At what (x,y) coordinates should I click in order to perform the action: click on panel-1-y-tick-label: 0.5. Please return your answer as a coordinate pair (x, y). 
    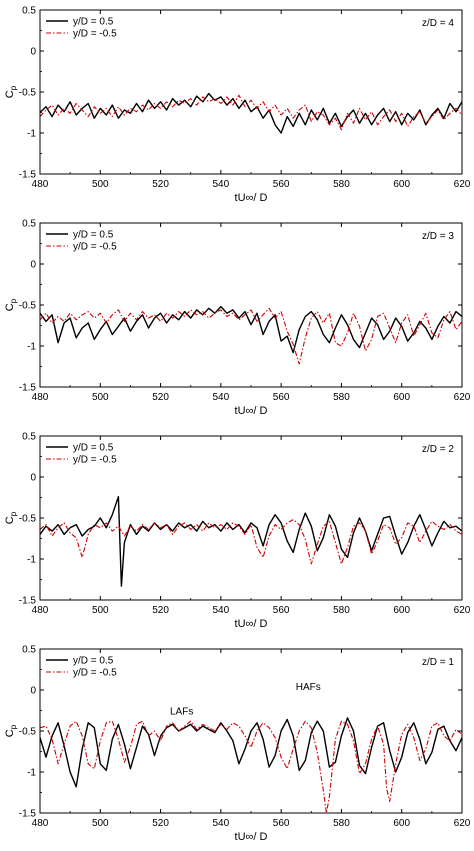
    Looking at the image, I should click on (29, 11).